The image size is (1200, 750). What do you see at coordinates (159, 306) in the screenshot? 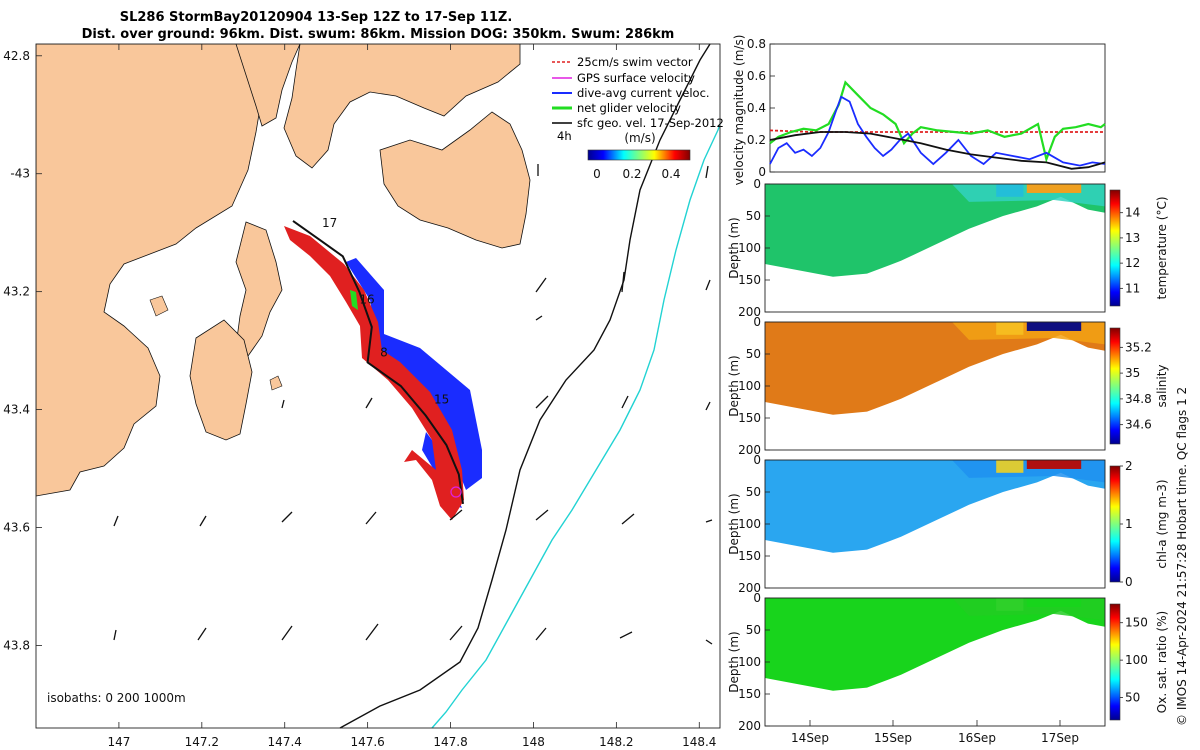
I see `land-islet-a` at bounding box center [159, 306].